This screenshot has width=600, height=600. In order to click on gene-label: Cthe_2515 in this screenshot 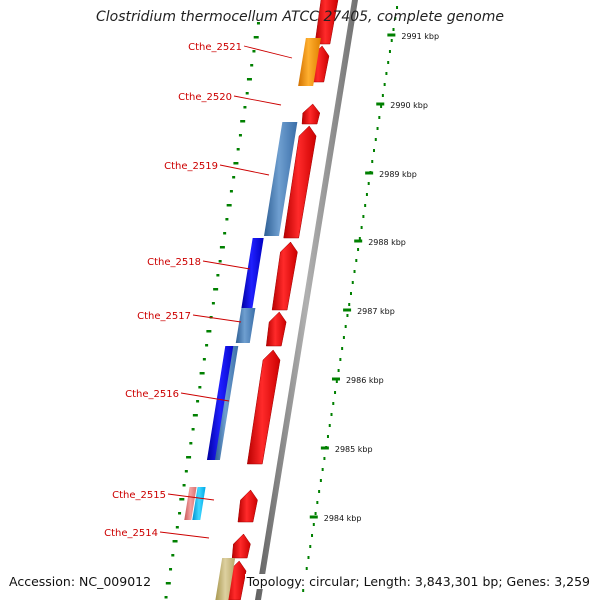, I will do `click(139, 495)`.